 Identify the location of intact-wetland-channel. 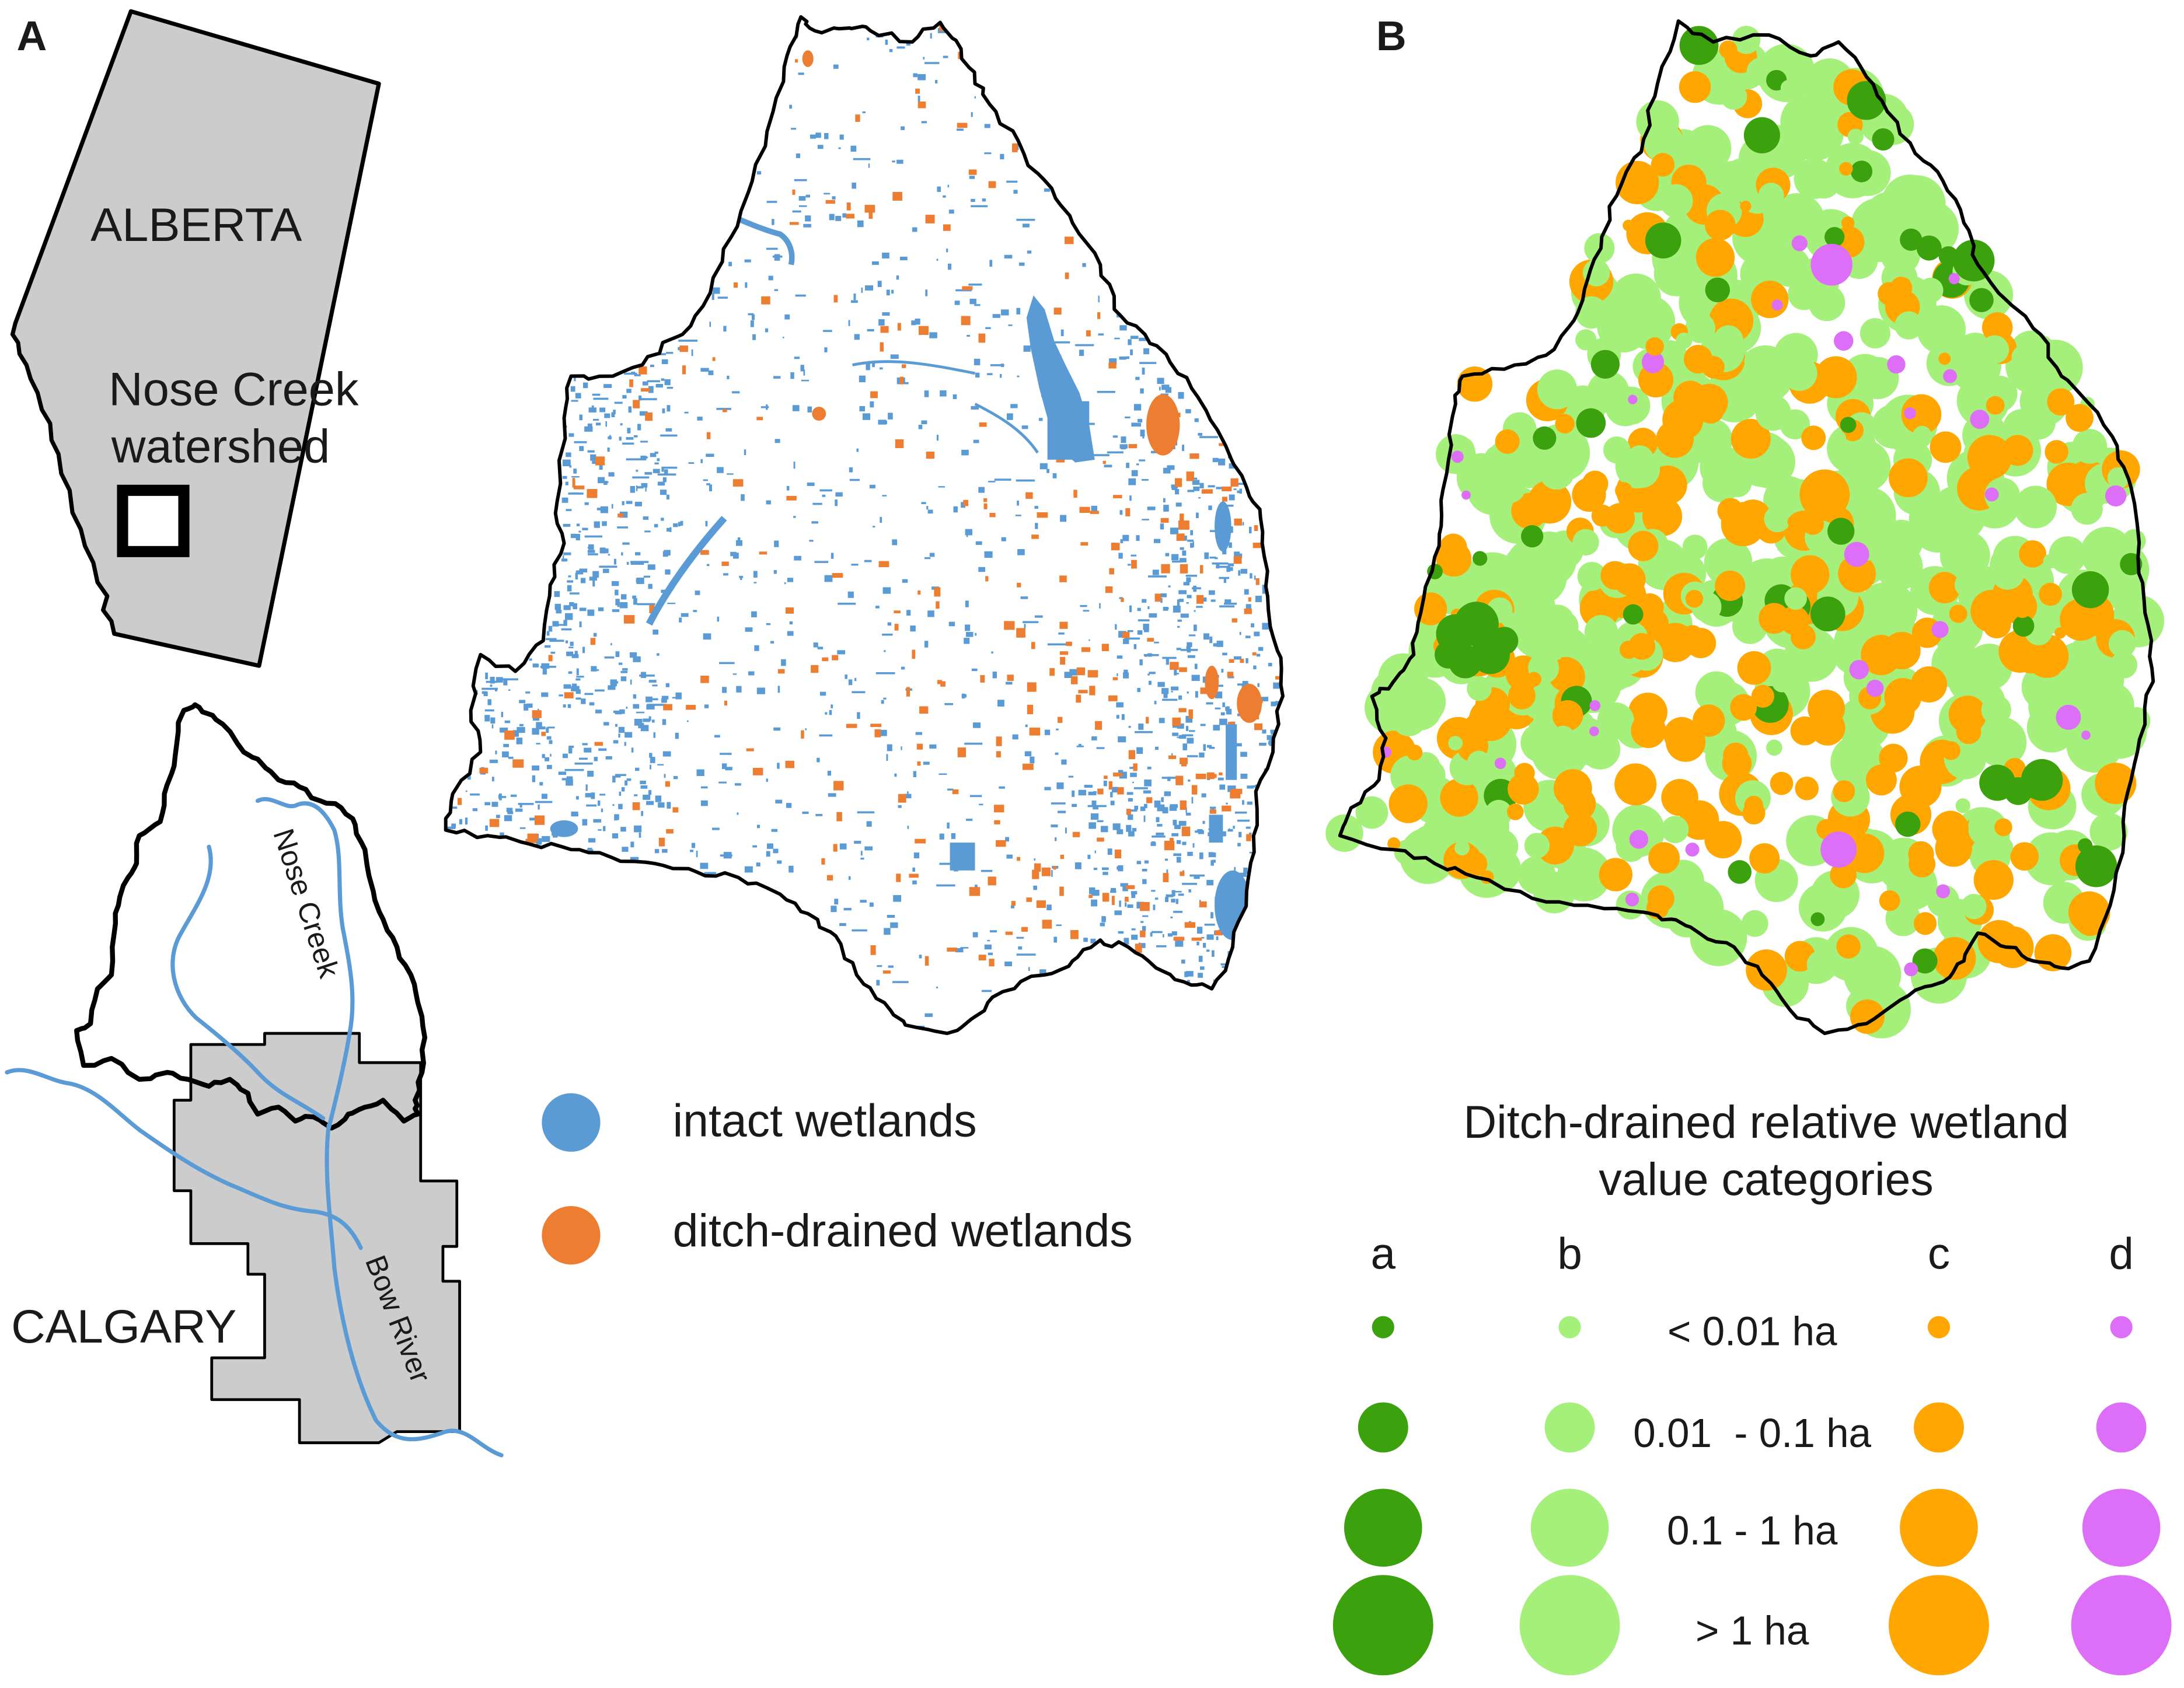
(686, 571).